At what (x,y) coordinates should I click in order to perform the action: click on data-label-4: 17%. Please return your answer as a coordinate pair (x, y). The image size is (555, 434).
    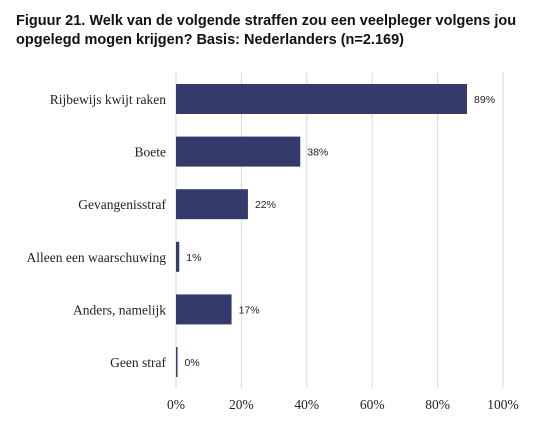
    Looking at the image, I should click on (249, 310).